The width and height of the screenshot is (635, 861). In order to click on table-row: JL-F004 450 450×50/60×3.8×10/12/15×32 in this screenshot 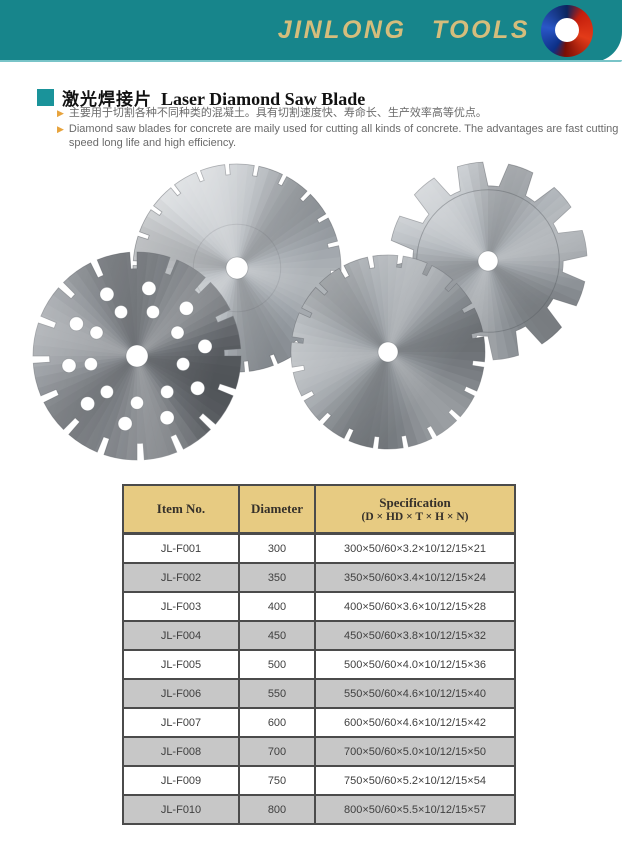, I will do `click(319, 635)`.